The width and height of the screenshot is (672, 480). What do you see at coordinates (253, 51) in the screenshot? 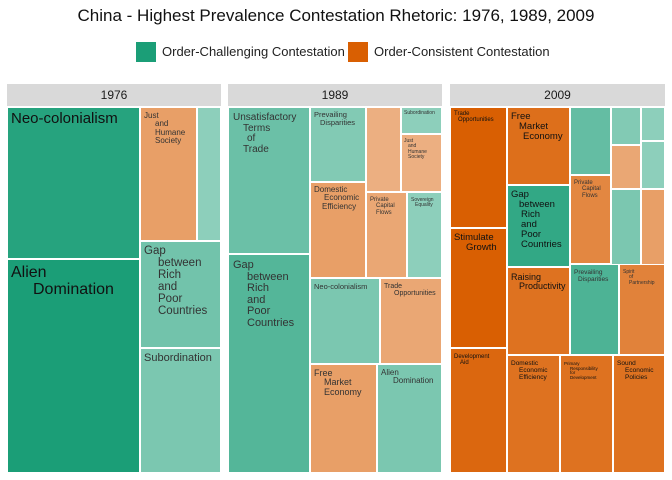
I see `legend-label-order-challenging: Order-Challenging Contestation` at bounding box center [253, 51].